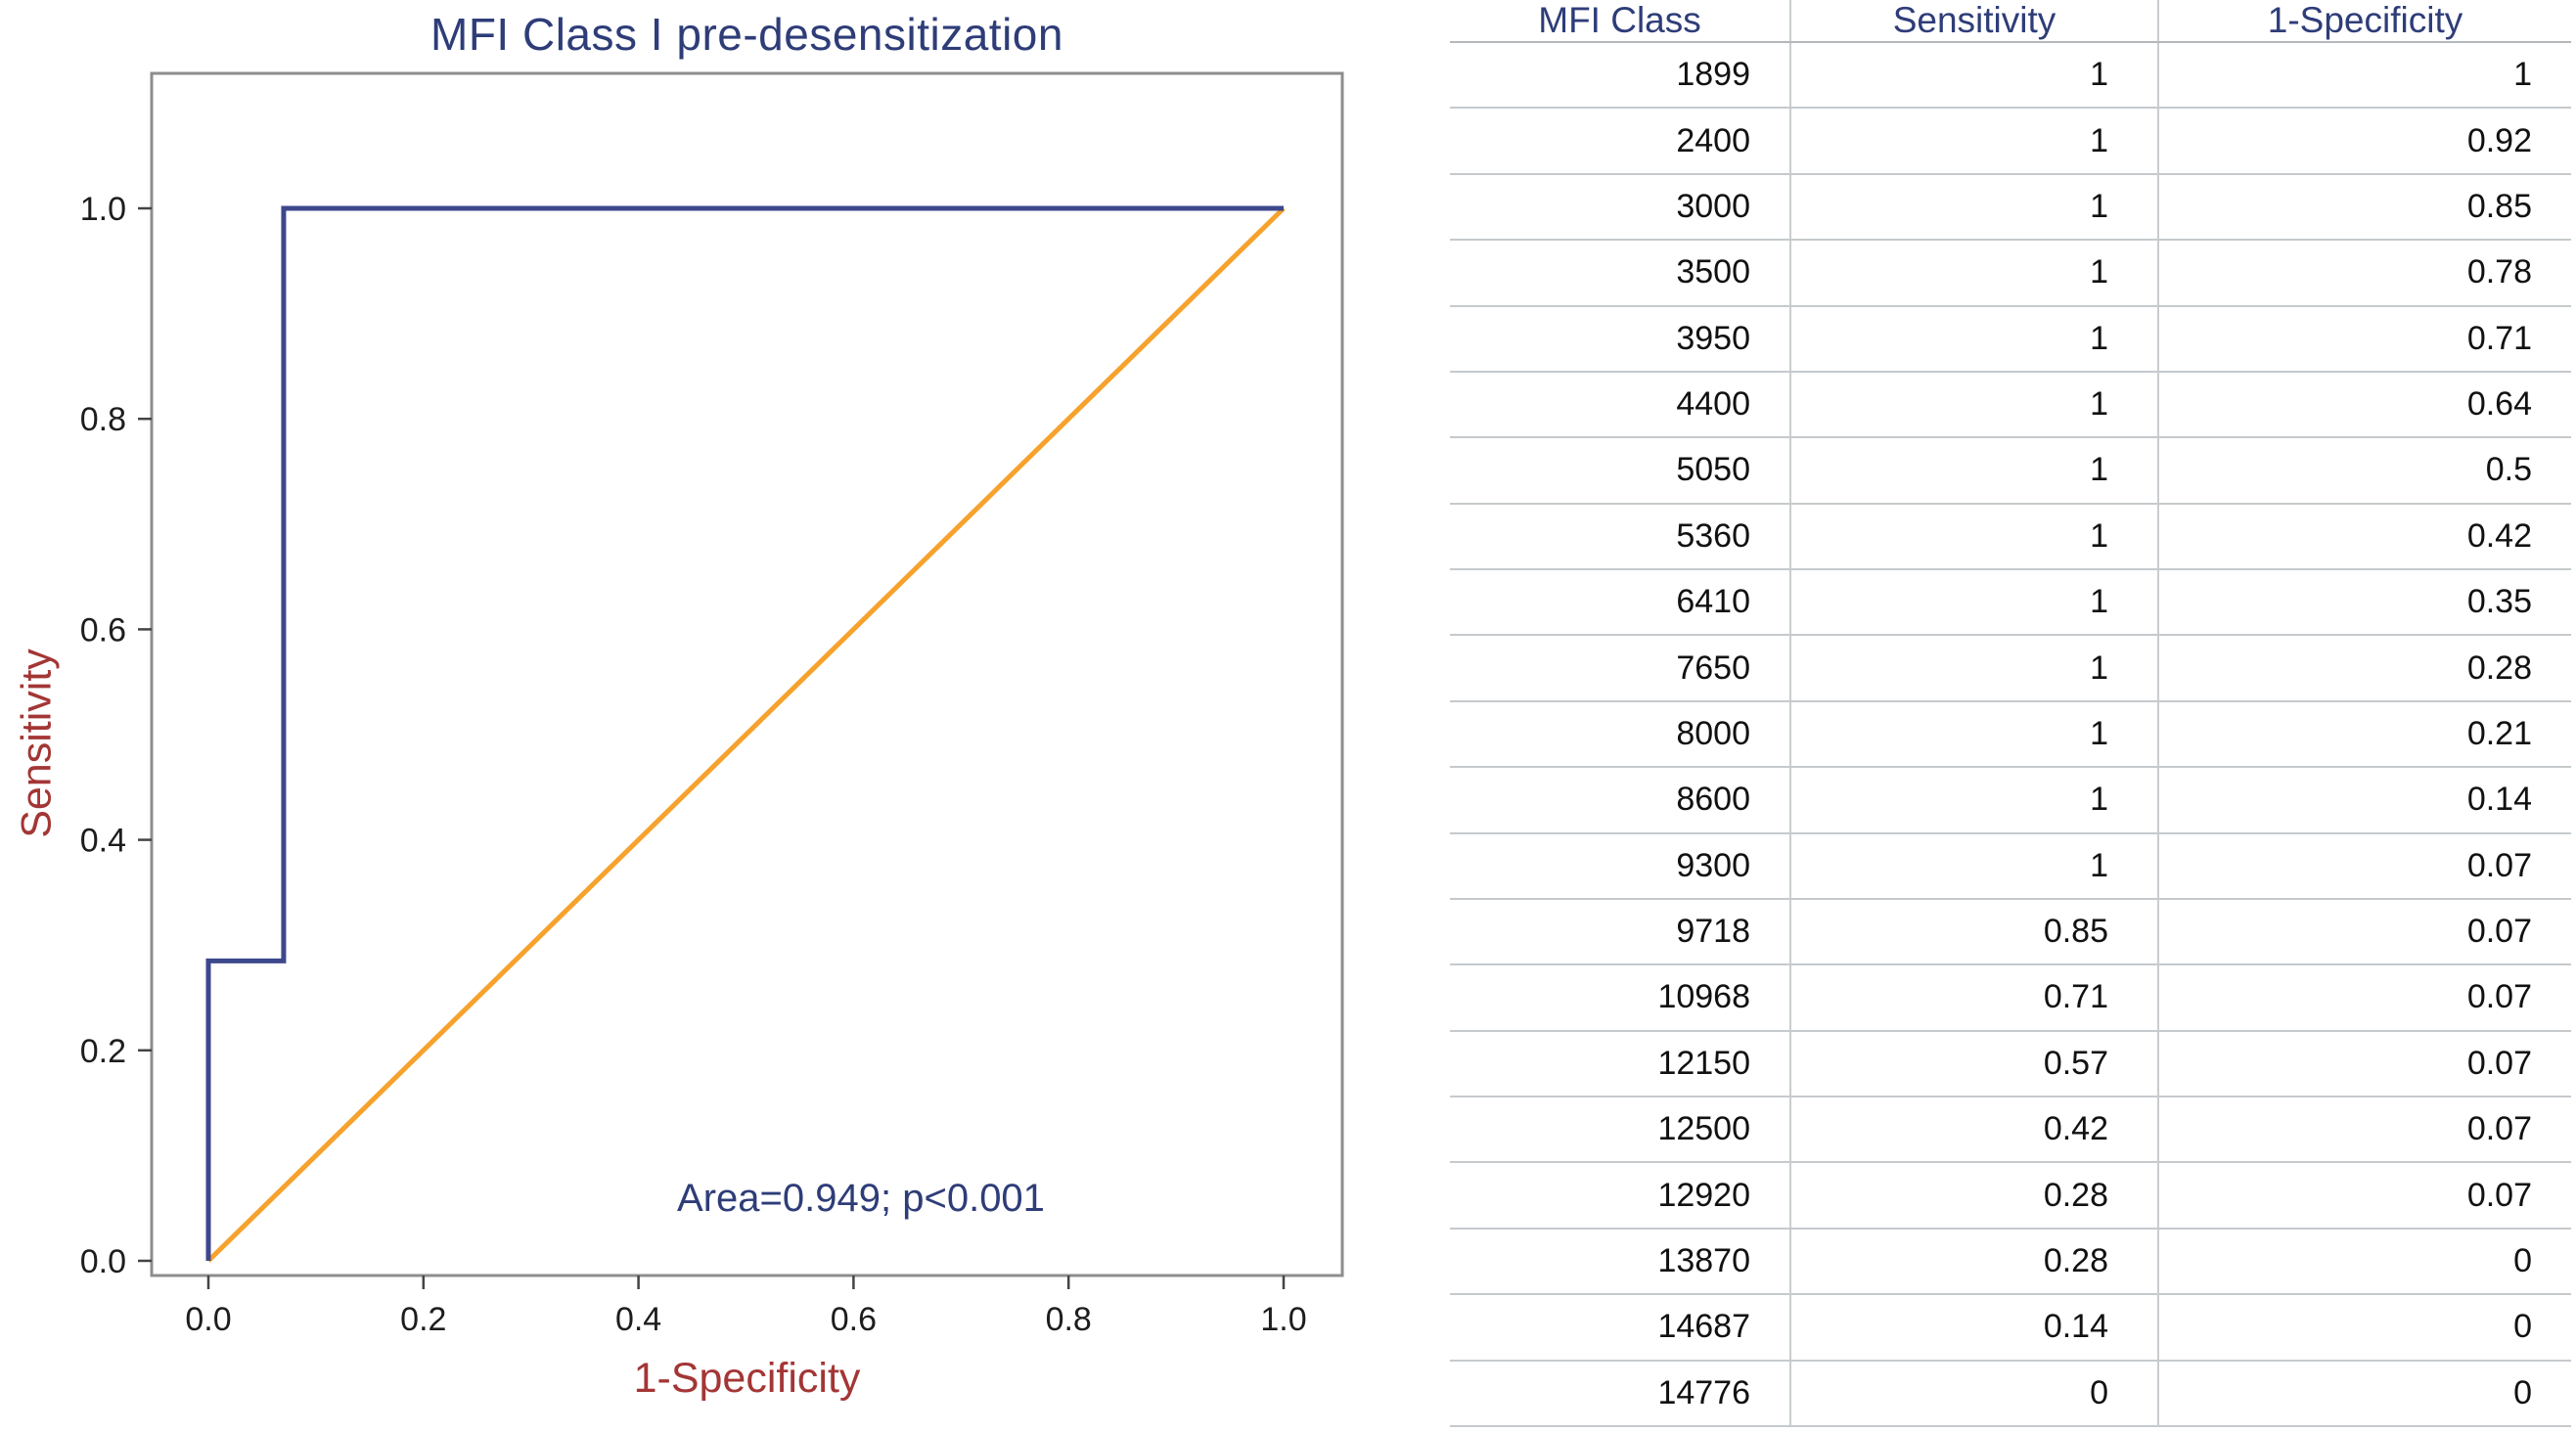  I want to click on table-cell-mfi-class: 14687, so click(1620, 1328).